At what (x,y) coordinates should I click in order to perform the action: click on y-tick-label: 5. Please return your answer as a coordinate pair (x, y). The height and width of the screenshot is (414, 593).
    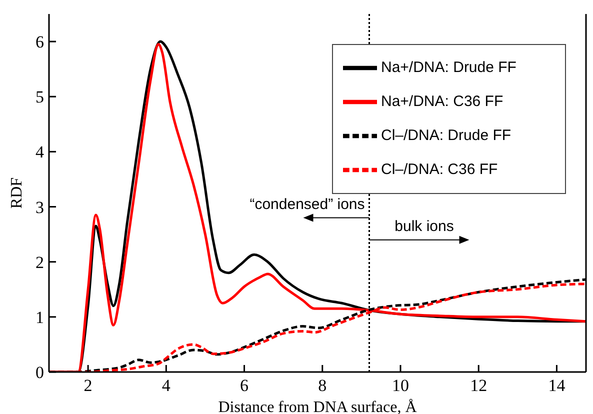
    Looking at the image, I should click on (40, 97).